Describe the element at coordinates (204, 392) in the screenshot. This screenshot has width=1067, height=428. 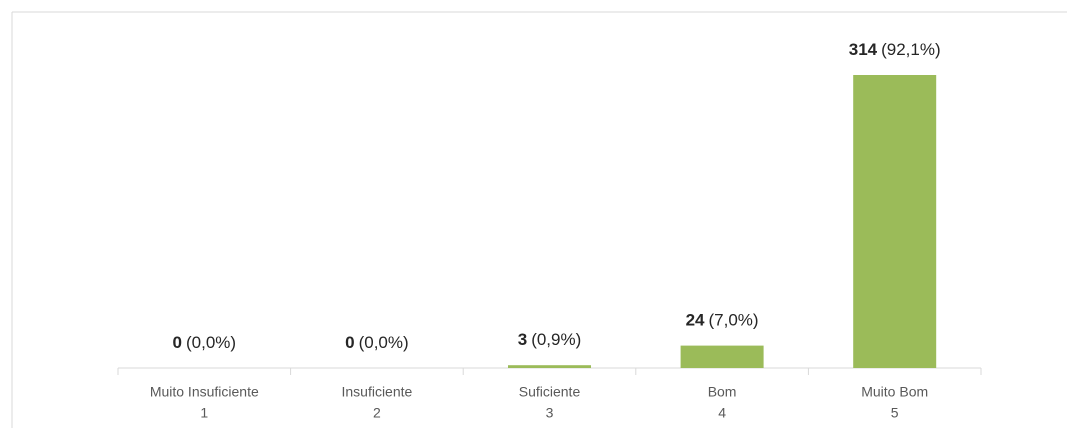
I see `x-tick-label: Muito Insuficiente` at that location.